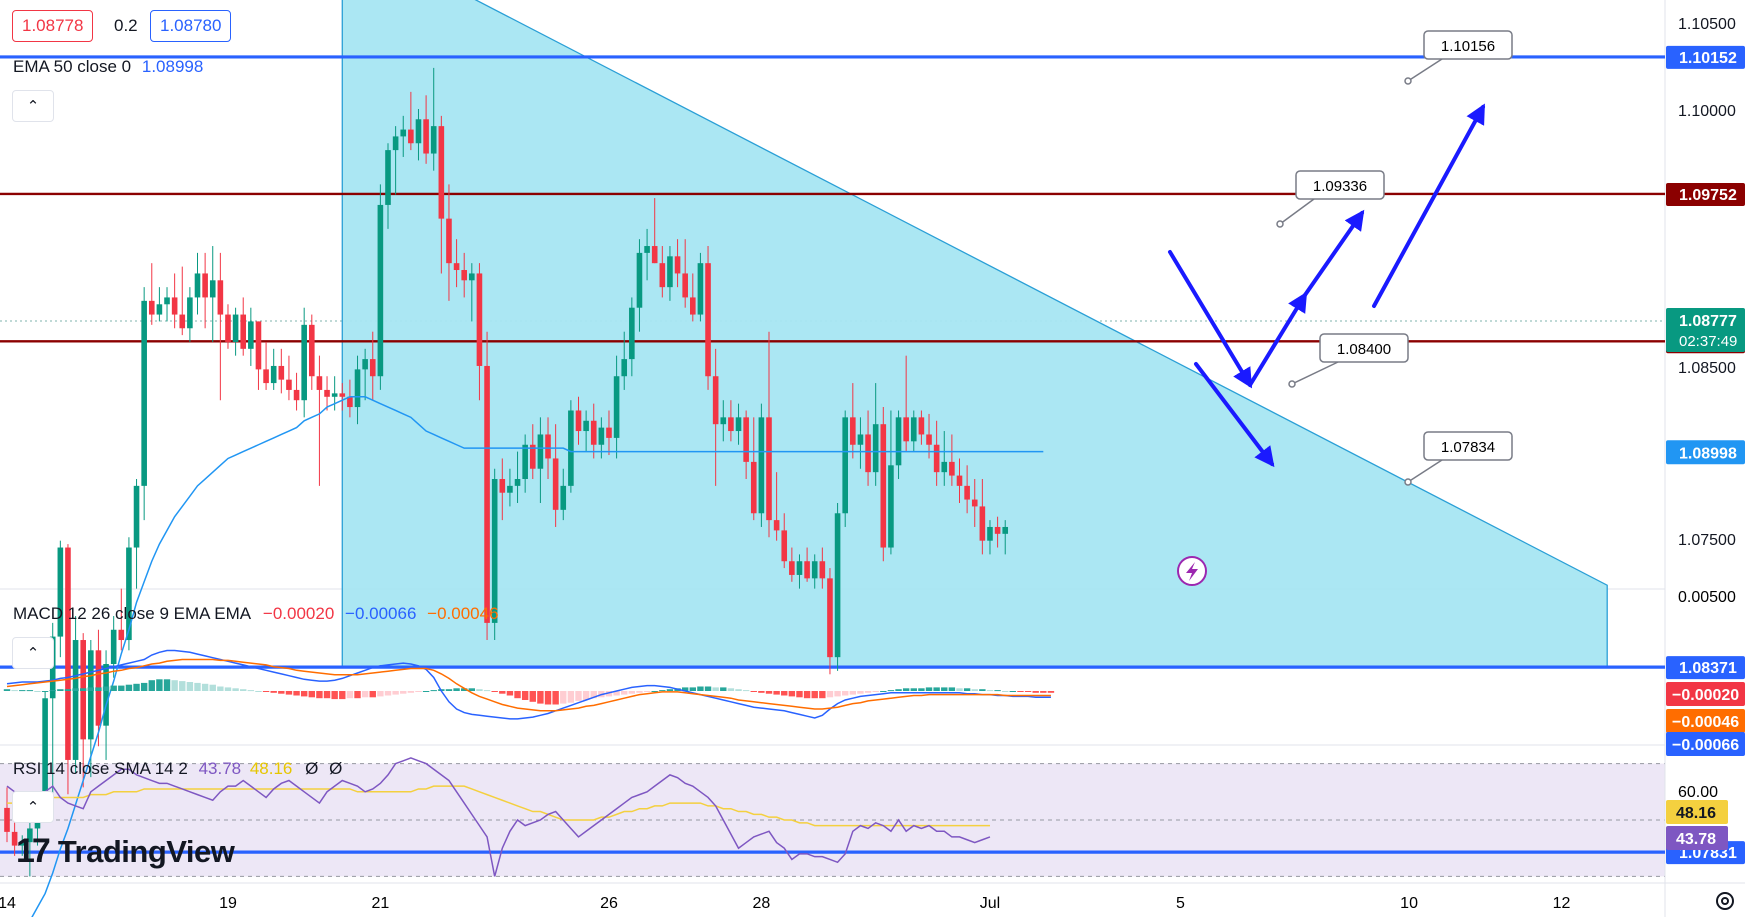  I want to click on rsi-badge-bg, so click(1697, 812).